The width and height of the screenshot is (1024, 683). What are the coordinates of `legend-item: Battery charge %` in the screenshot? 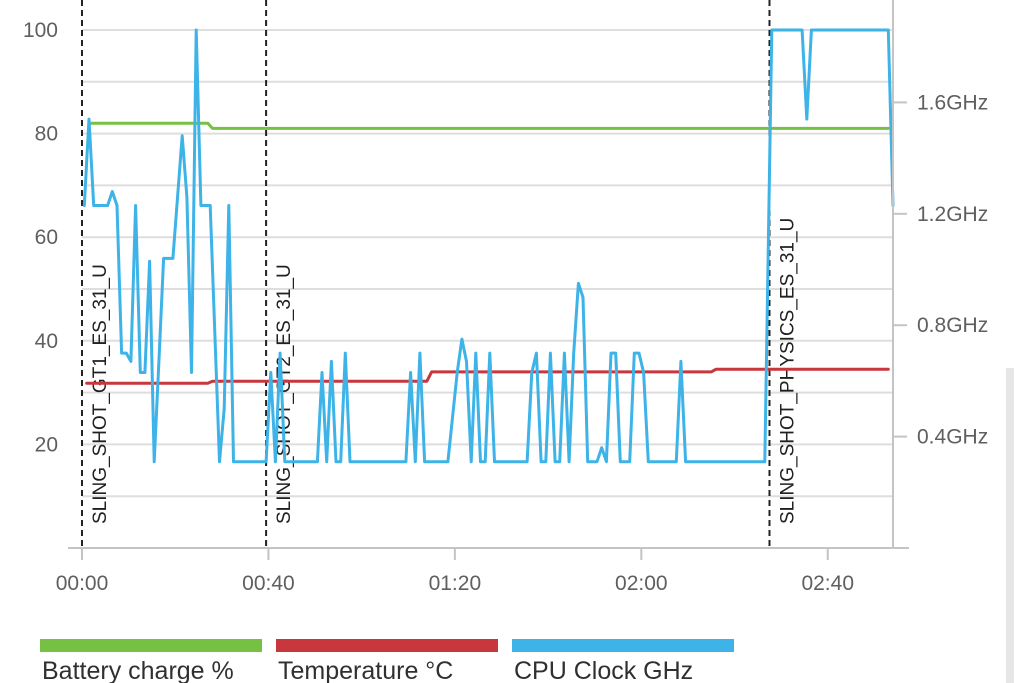 It's located at (151, 661).